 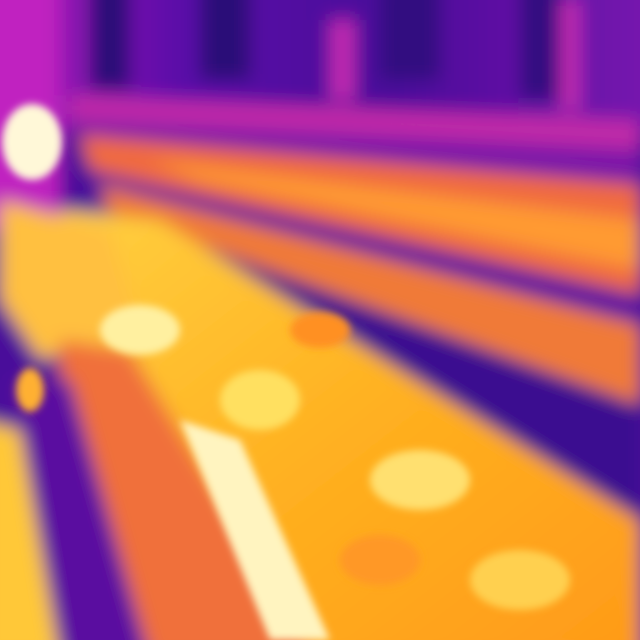 I want to click on hot-edge, so click(x=255, y=530).